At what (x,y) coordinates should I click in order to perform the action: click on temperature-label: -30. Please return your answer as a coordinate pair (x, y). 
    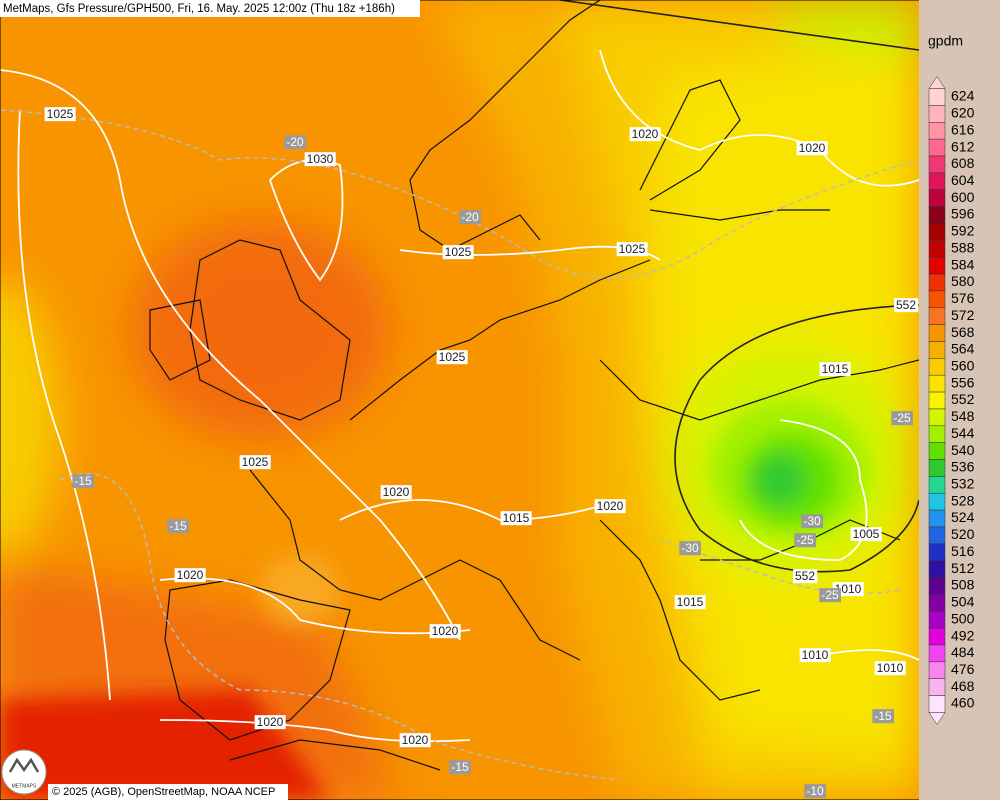
    Looking at the image, I should click on (812, 521).